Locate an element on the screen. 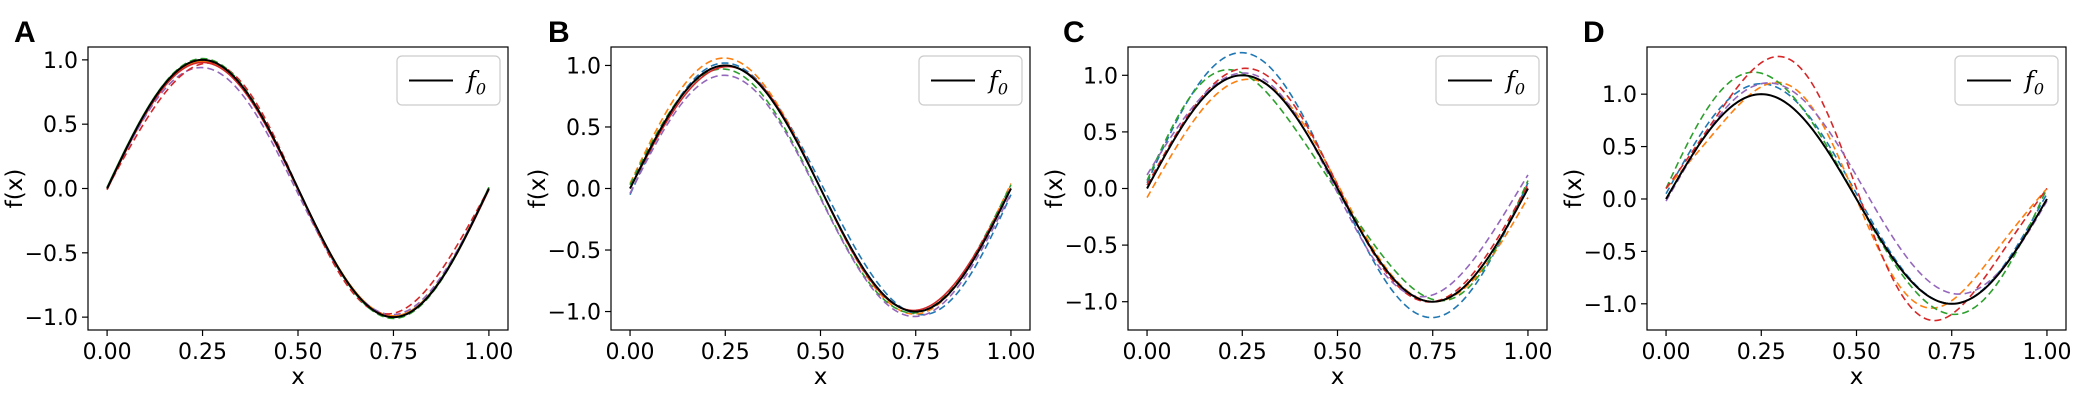 The height and width of the screenshot is (402, 2079). panel-letter: D is located at coordinates (1594, 32).